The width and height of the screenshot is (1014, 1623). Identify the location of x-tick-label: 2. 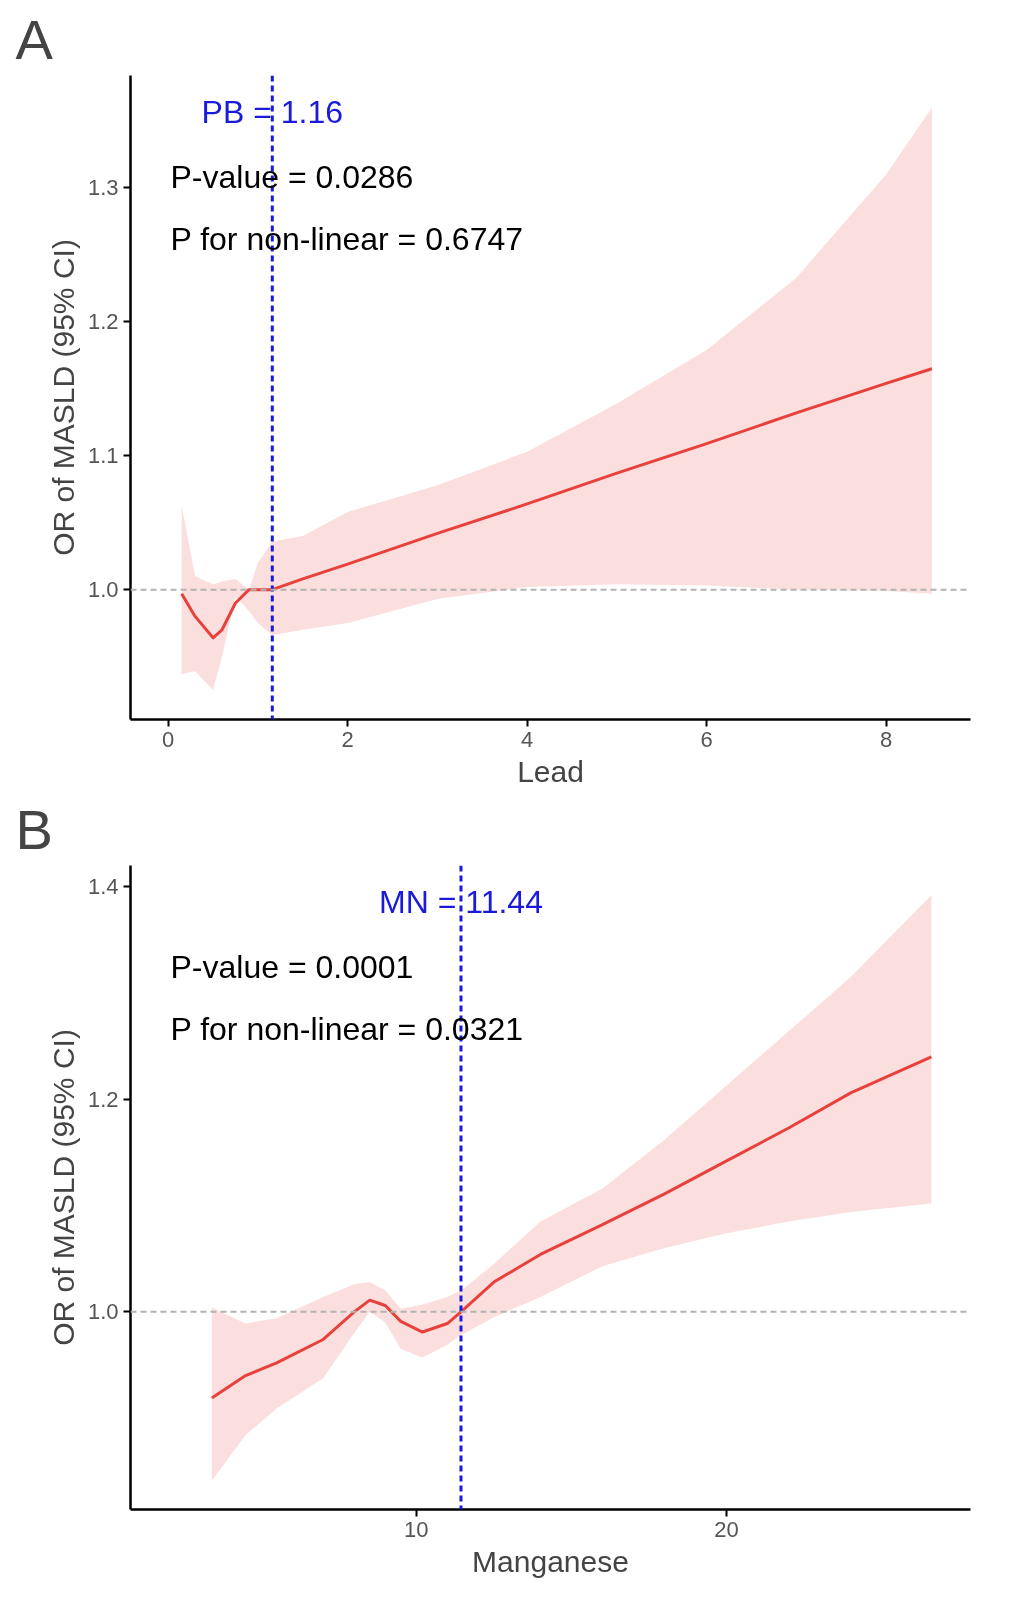
(347, 739).